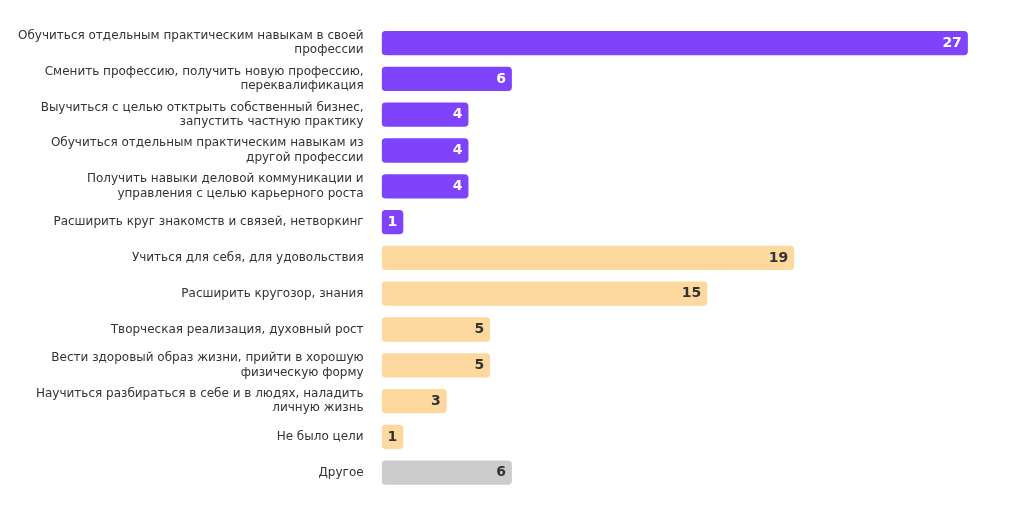  Describe the element at coordinates (202, 114) in the screenshot. I see `y-tick-label: Выучиться с целью отктрыть собственный бизнес, запустить частную практику` at that location.